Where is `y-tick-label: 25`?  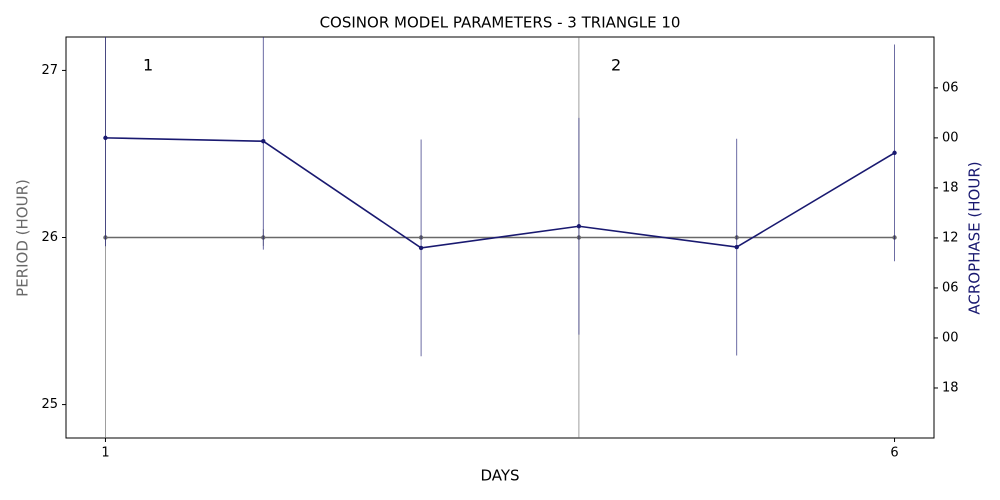 y-tick-label: 25 is located at coordinates (49, 404).